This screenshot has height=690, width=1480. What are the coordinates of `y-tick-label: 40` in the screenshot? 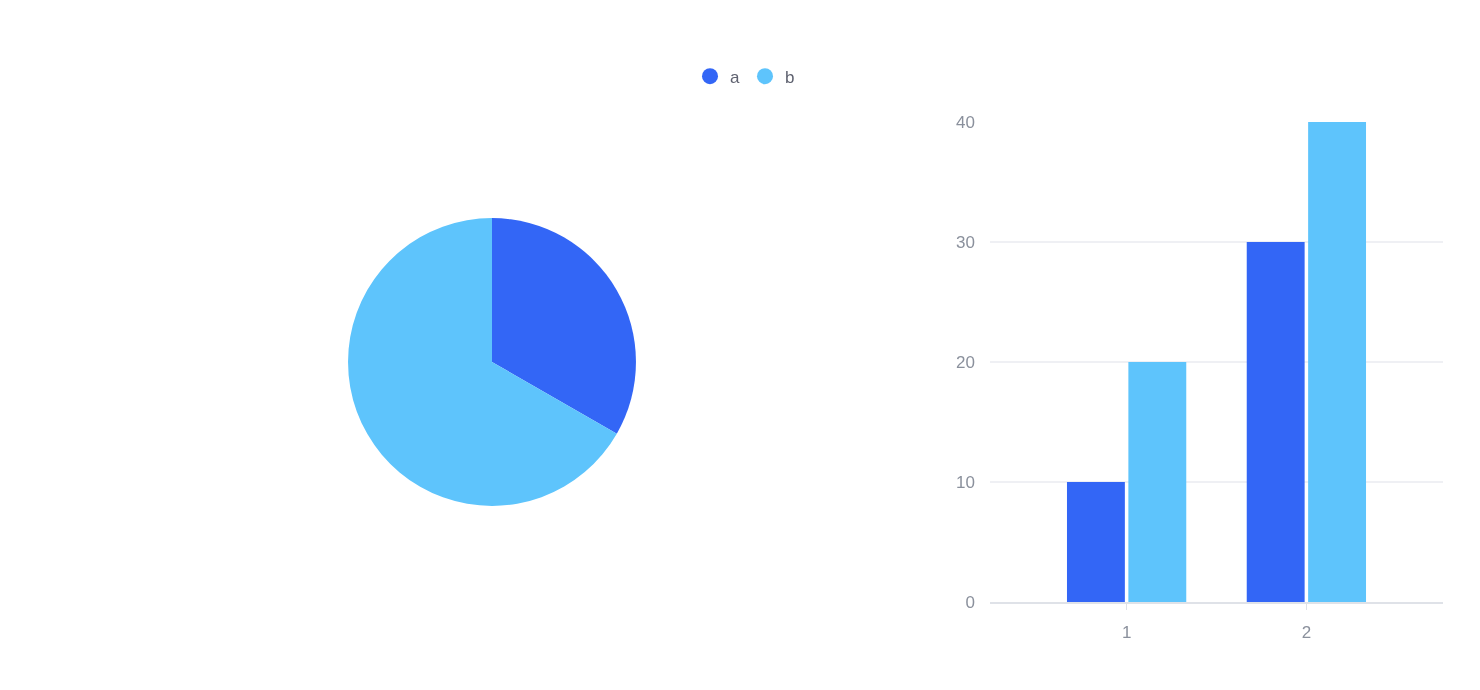 It's located at (965, 122).